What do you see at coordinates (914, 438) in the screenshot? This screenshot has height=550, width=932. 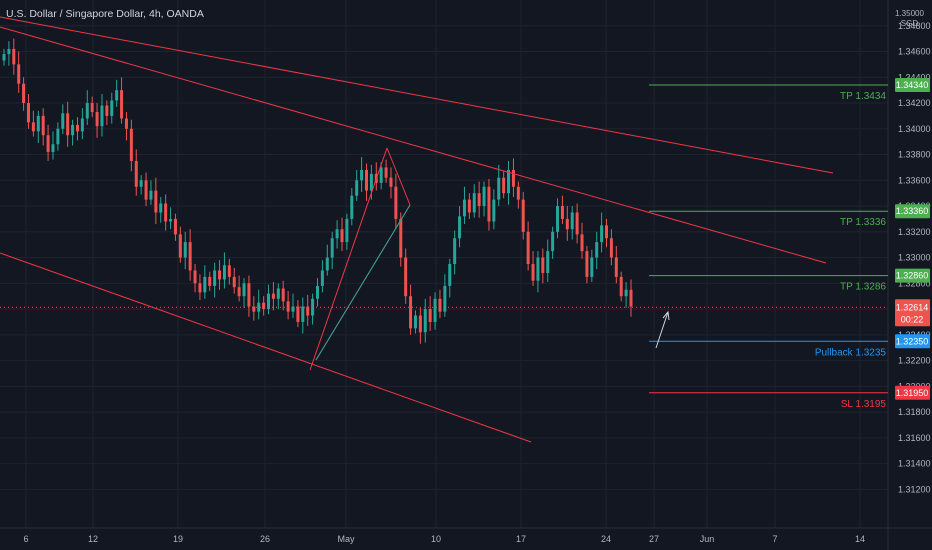 I see `y-tick-label: 1.31600` at bounding box center [914, 438].